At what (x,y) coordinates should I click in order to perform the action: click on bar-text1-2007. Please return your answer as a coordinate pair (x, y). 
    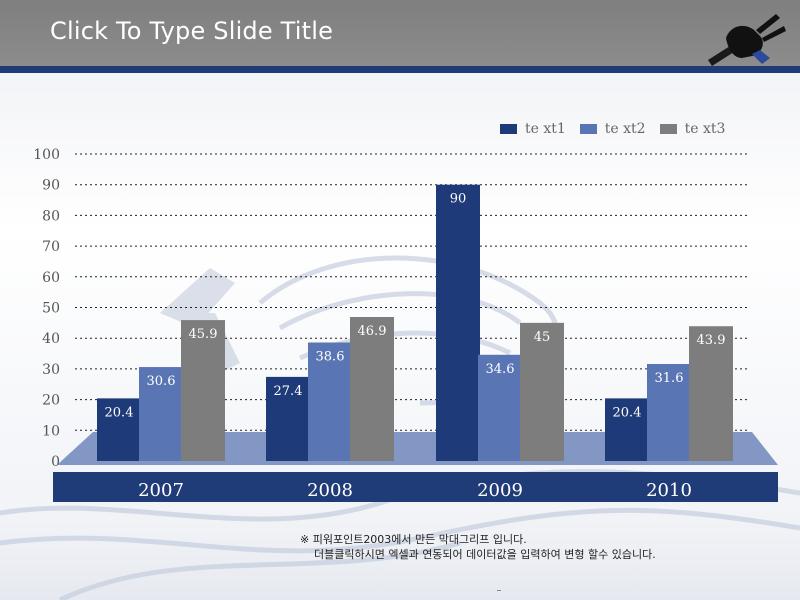
    Looking at the image, I should click on (119, 429).